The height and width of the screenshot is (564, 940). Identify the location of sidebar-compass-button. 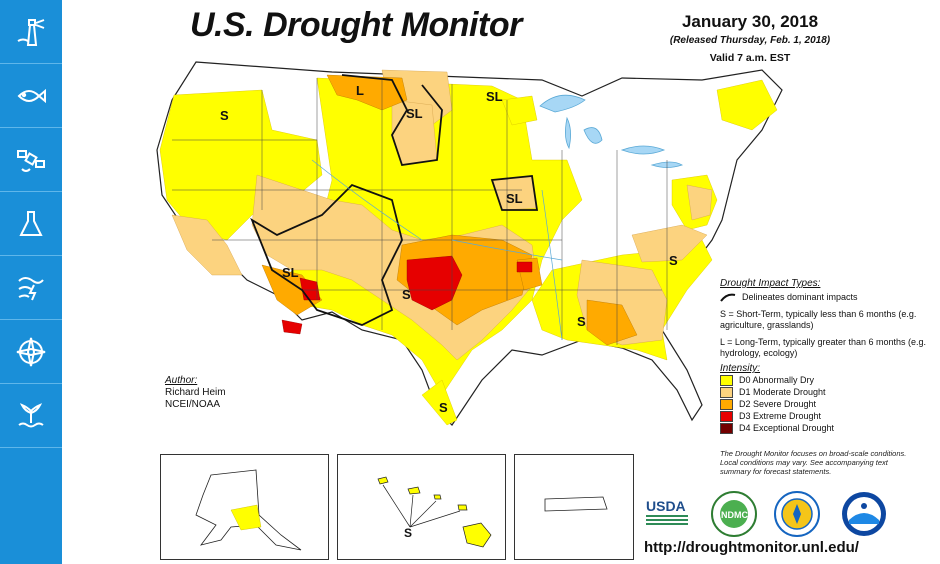
(31, 352).